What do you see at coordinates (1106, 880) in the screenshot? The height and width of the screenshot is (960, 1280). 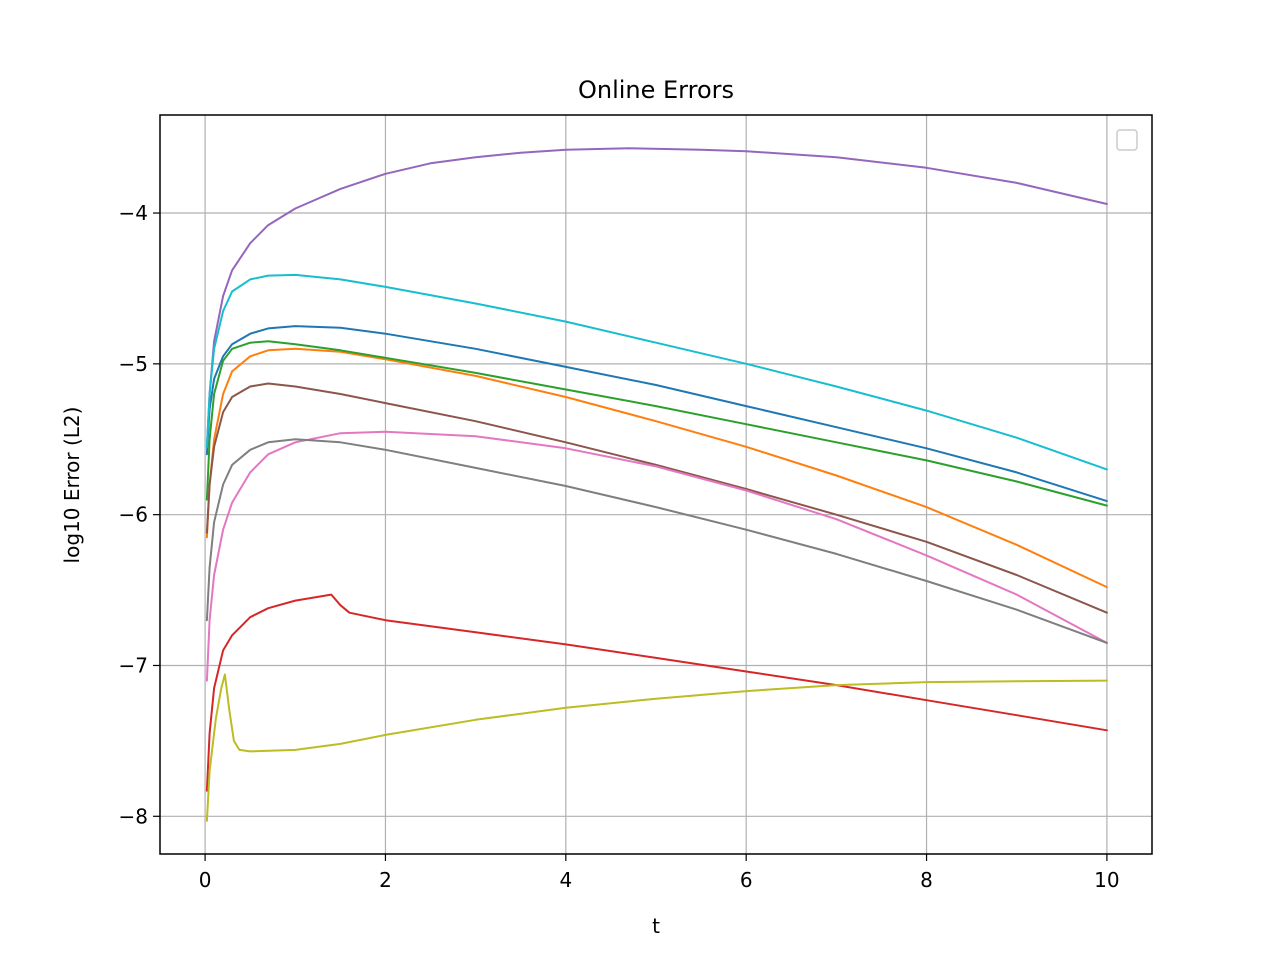 I see `x-tick-label: 10` at bounding box center [1106, 880].